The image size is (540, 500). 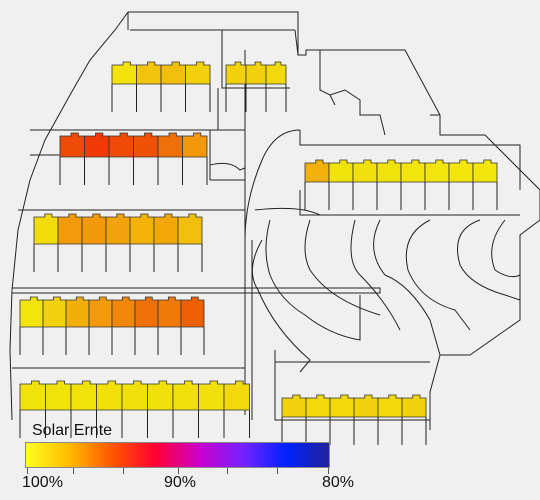 What do you see at coordinates (42, 482) in the screenshot?
I see `legend-label-100: 100%` at bounding box center [42, 482].